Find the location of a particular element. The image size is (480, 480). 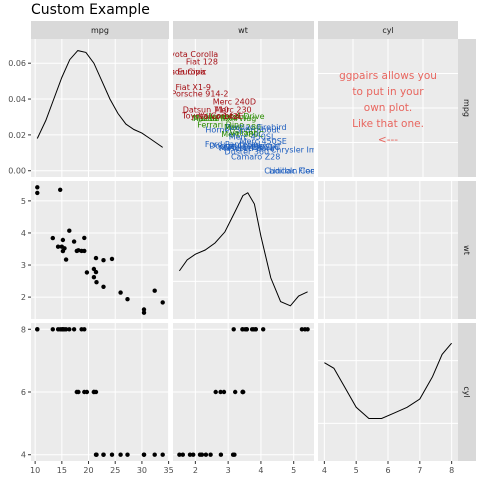

car-label: Hornet 4 Drive is located at coordinates (235, 116).